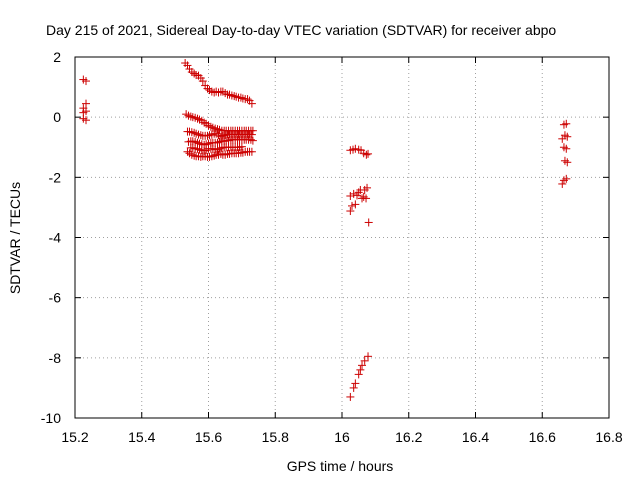  I want to click on x-tick-label: 16.4, so click(475, 437).